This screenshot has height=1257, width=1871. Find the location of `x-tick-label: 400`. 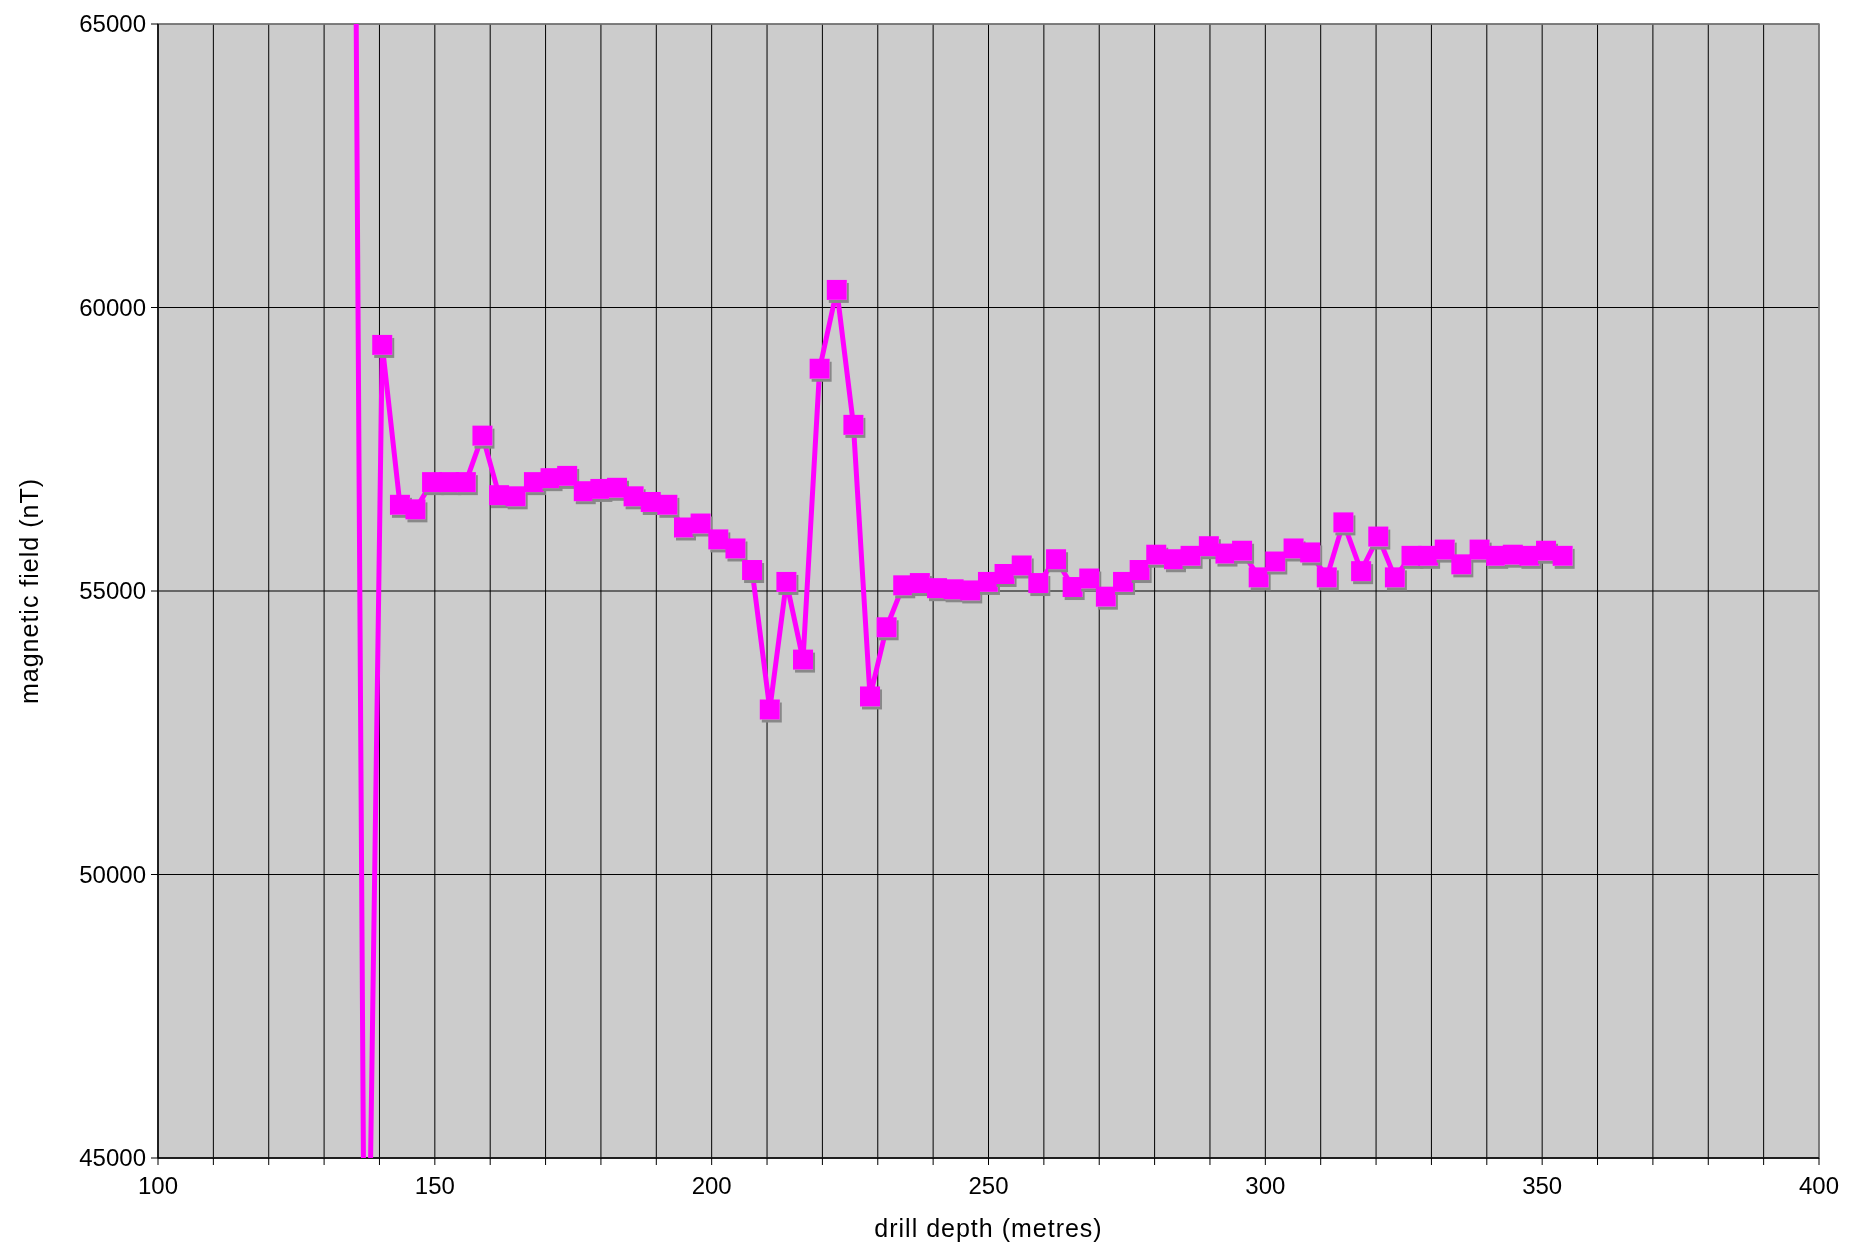

x-tick-label: 400 is located at coordinates (1819, 1185).